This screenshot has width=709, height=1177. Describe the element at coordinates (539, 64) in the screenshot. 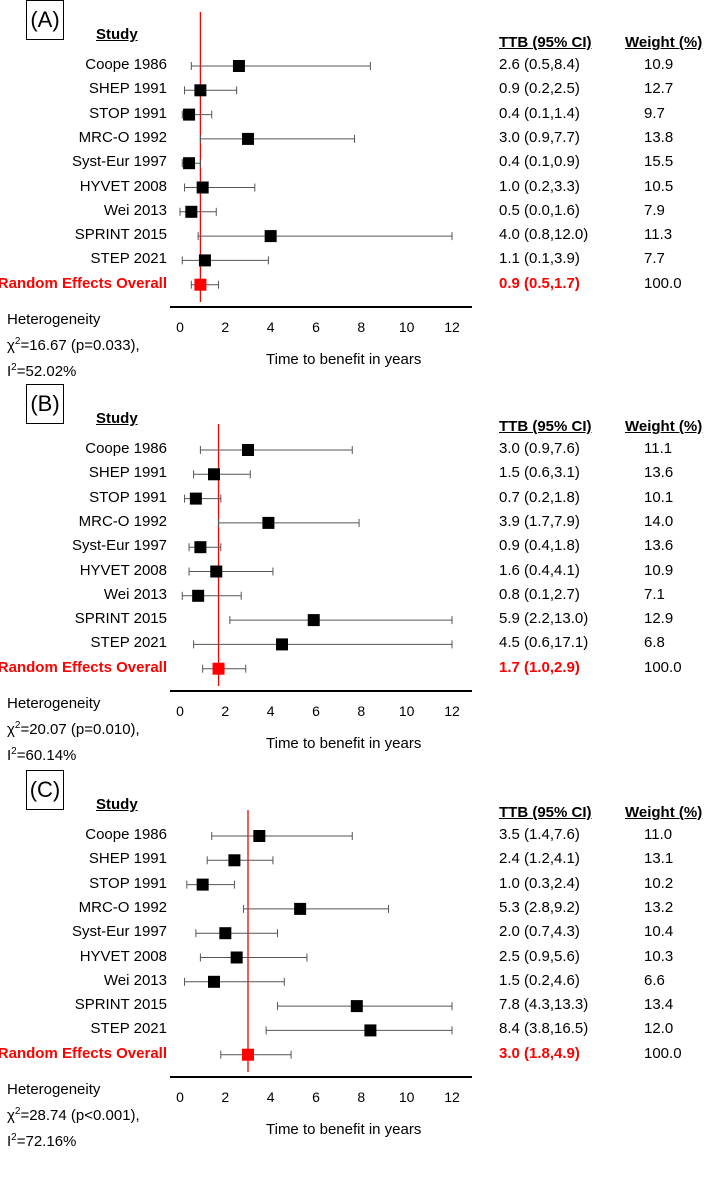

I see `study-ttb-value: 2.6 (0.5,8.4)` at that location.